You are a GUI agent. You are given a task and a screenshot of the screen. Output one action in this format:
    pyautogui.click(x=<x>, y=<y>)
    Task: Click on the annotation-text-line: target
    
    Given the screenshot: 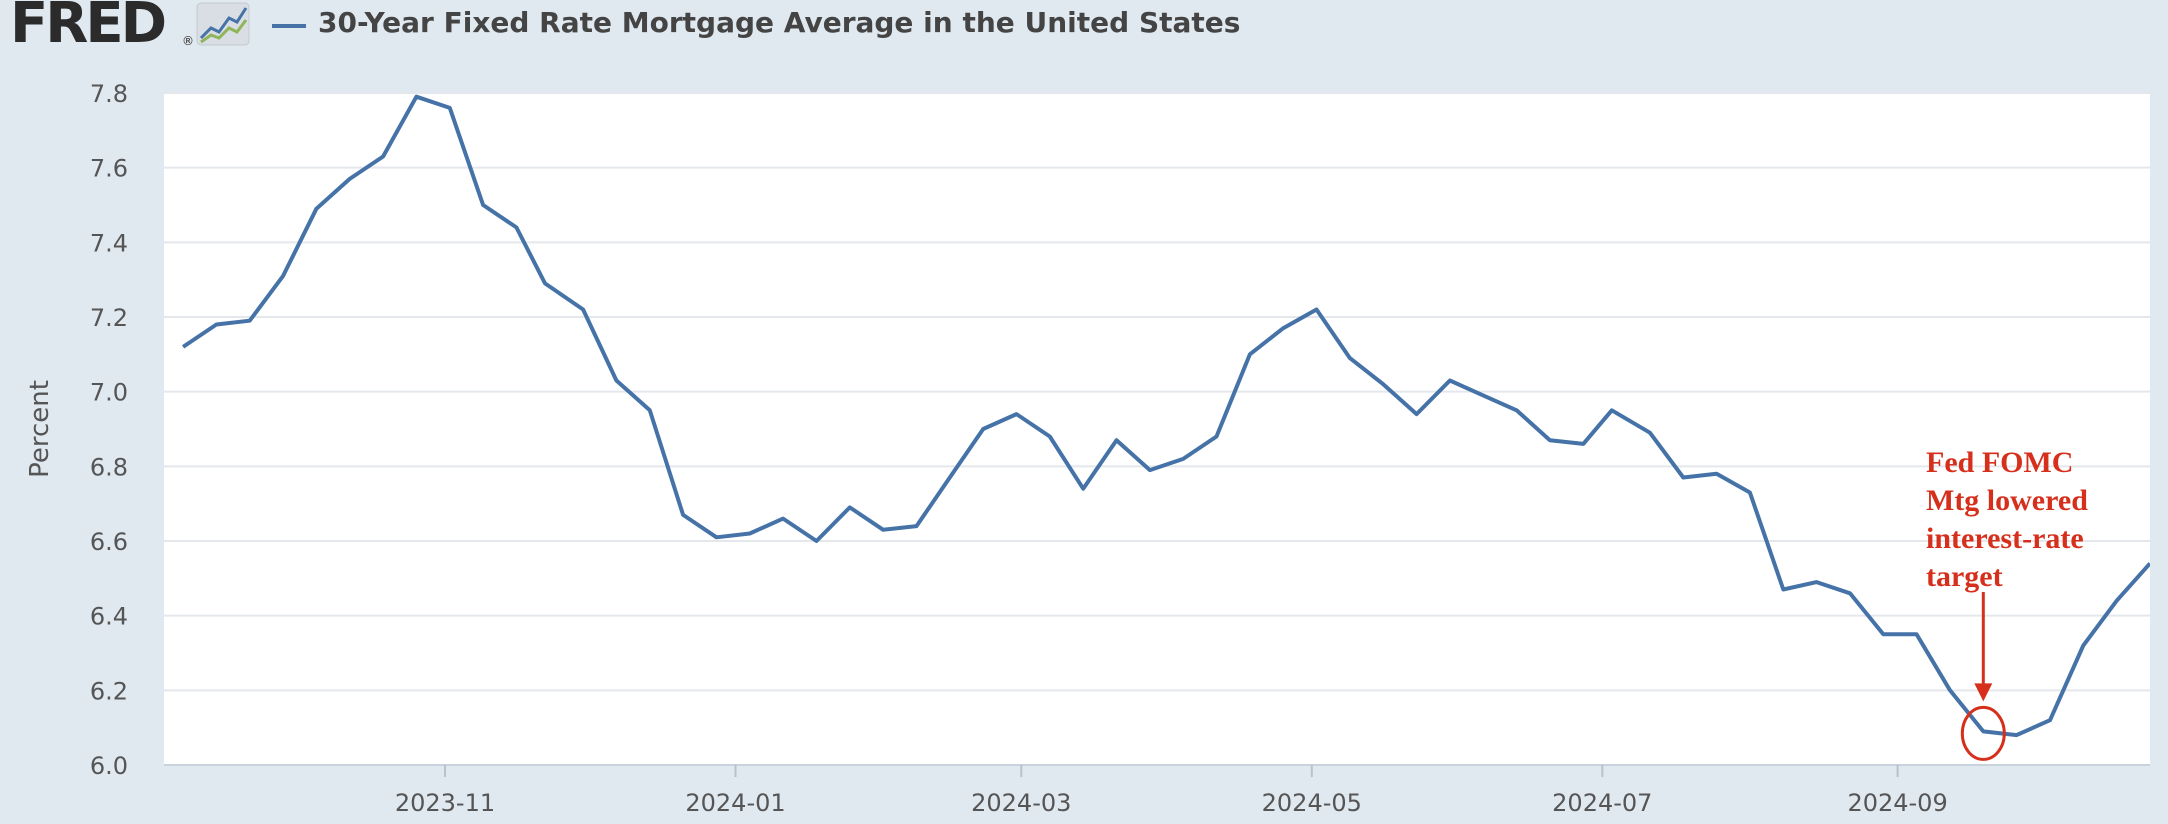 What is the action you would take?
    pyautogui.click(x=1964, y=576)
    